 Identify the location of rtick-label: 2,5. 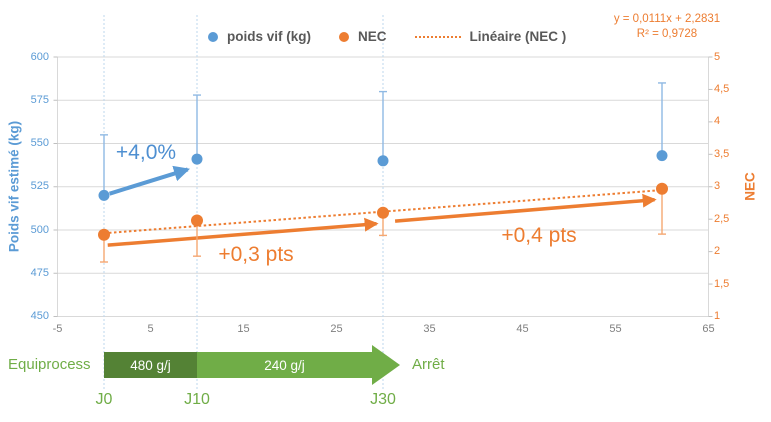
(722, 218).